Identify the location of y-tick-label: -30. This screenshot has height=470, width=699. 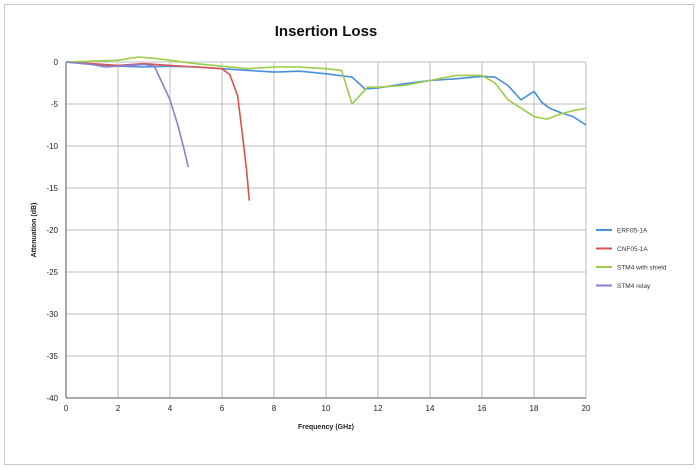
(52, 314).